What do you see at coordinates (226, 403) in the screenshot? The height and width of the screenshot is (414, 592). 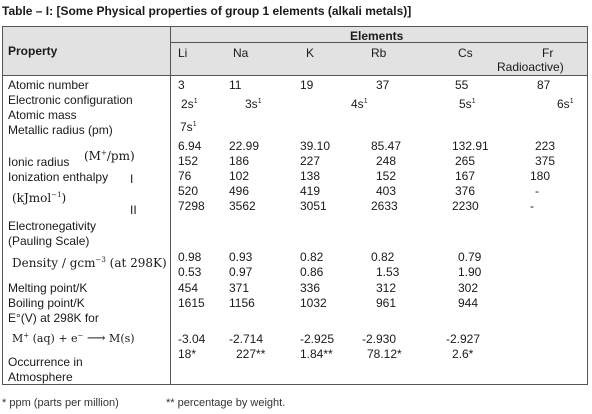 I see `footnote-weight: ** percentage by weight.` at bounding box center [226, 403].